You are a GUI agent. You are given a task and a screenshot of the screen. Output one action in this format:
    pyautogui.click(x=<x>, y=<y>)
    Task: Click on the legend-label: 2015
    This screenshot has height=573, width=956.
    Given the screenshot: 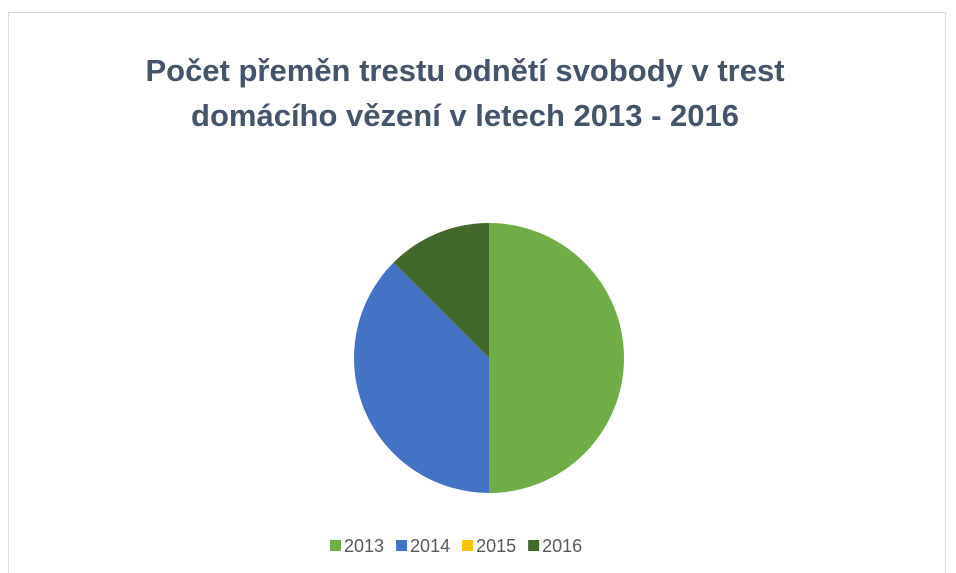 What is the action you would take?
    pyautogui.click(x=496, y=546)
    